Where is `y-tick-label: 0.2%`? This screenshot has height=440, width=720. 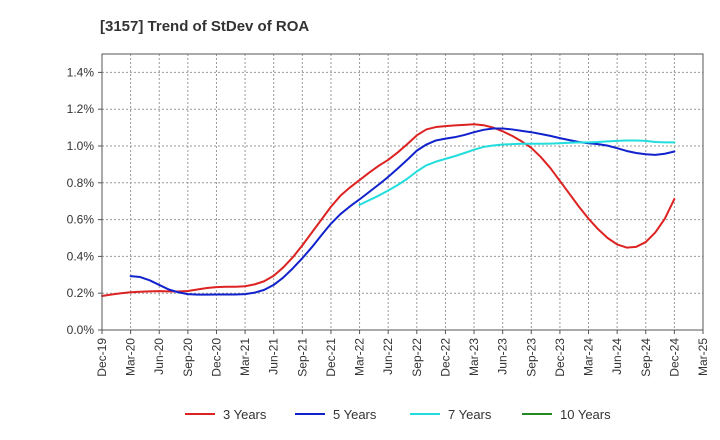 y-tick-label: 0.2% is located at coordinates (81, 293).